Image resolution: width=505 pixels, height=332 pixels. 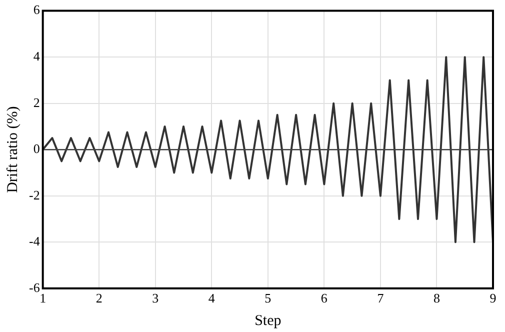 I want to click on y-tick-label: -4, so click(x=34, y=241).